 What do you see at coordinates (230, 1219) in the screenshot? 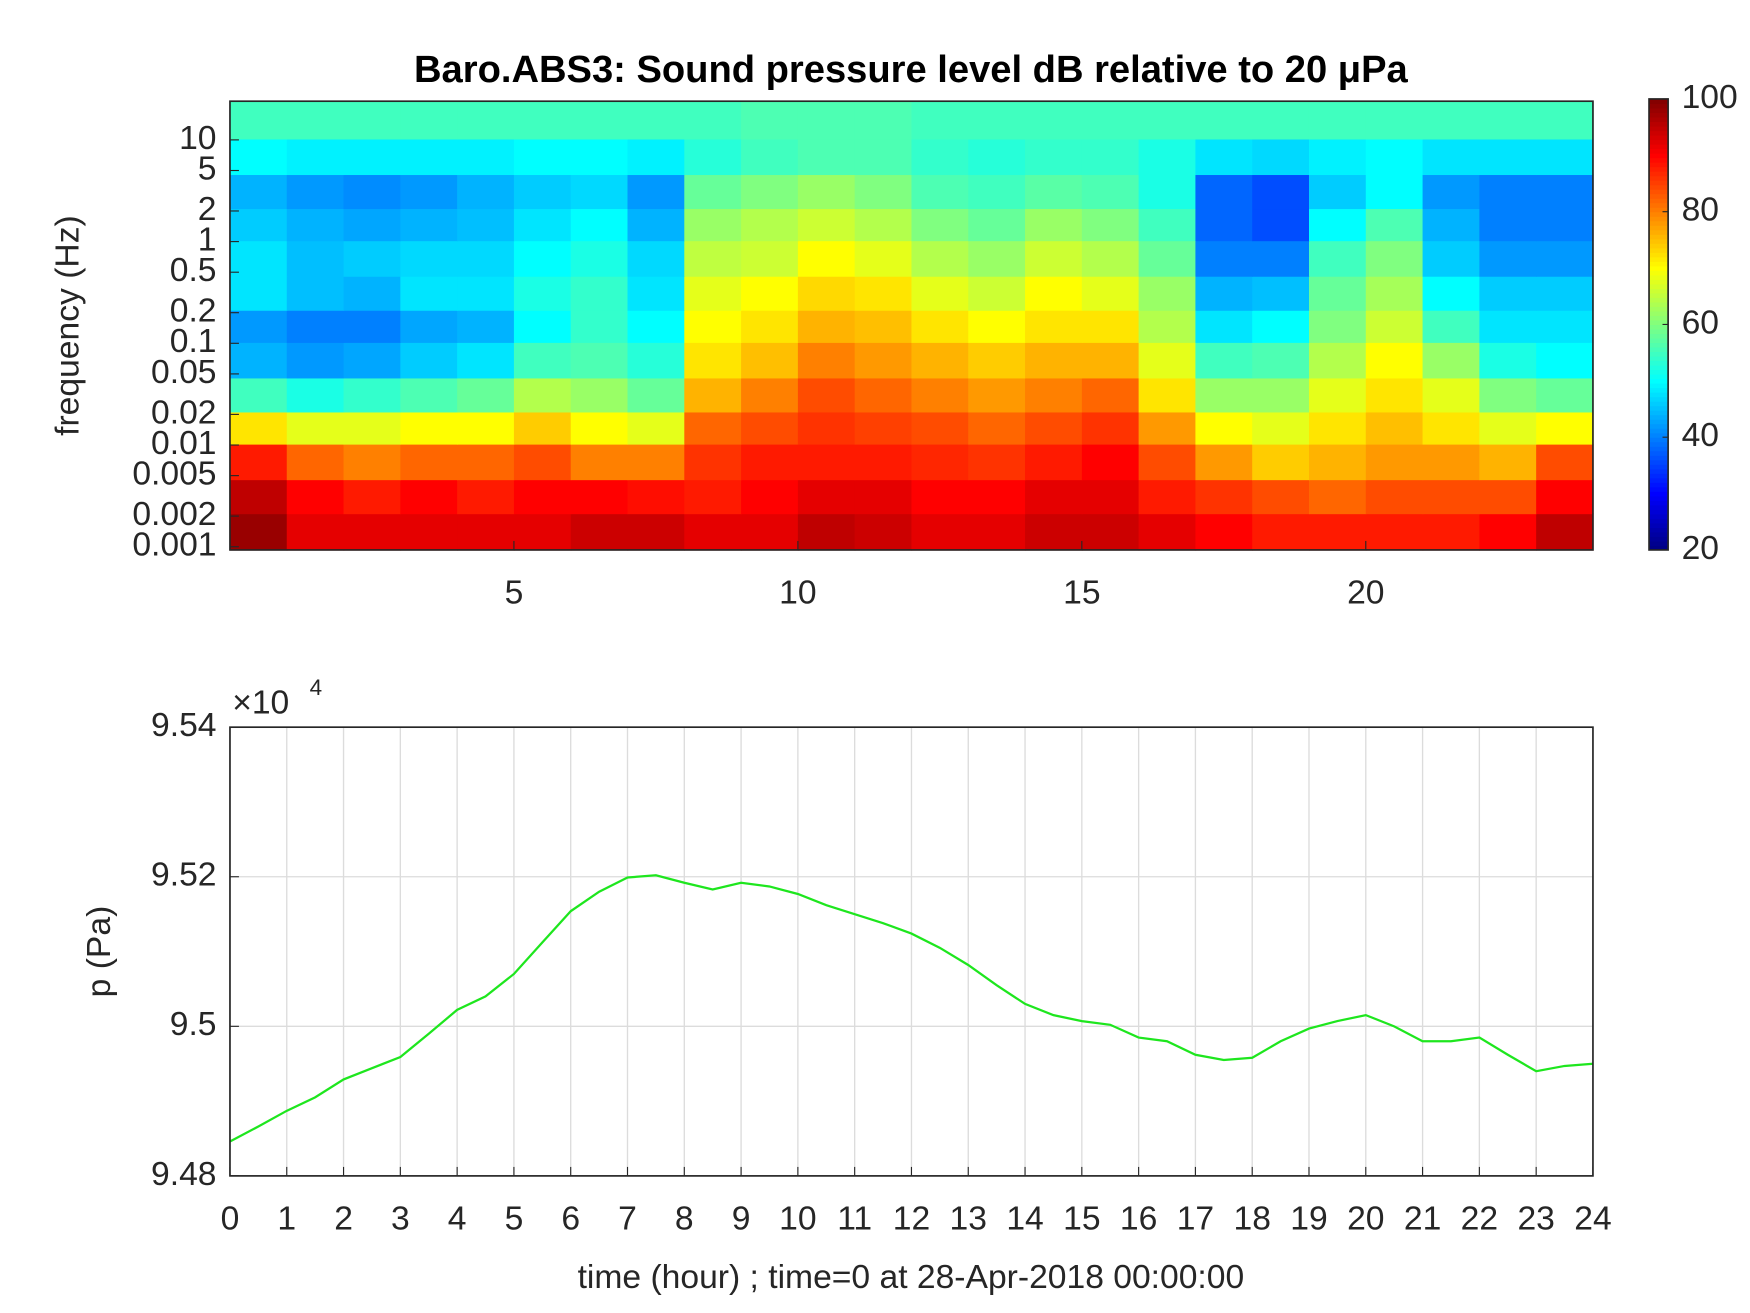
I see `x-tick-label: 0` at bounding box center [230, 1219].